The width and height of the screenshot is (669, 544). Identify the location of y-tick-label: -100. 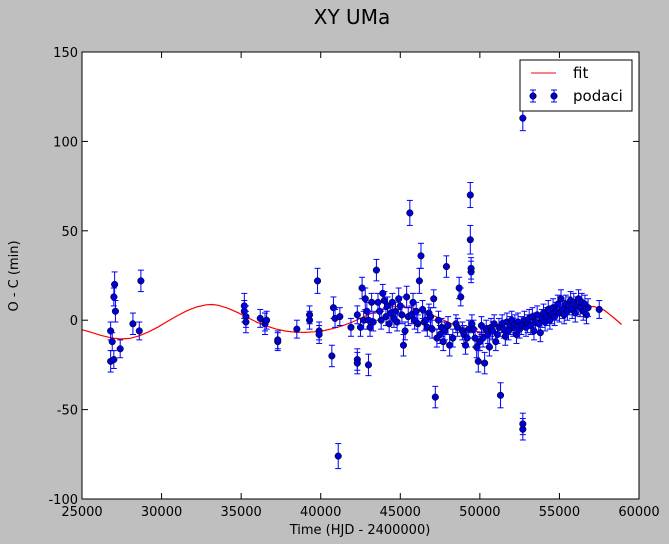
(63, 500).